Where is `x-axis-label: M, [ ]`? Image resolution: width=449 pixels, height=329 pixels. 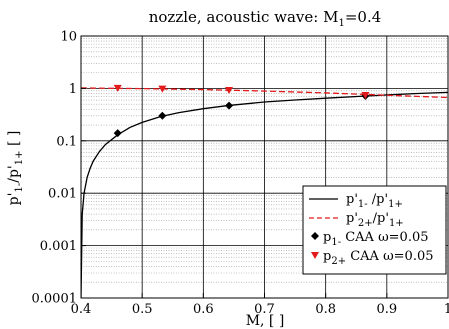
x-axis-label: M, [ ] is located at coordinates (265, 321).